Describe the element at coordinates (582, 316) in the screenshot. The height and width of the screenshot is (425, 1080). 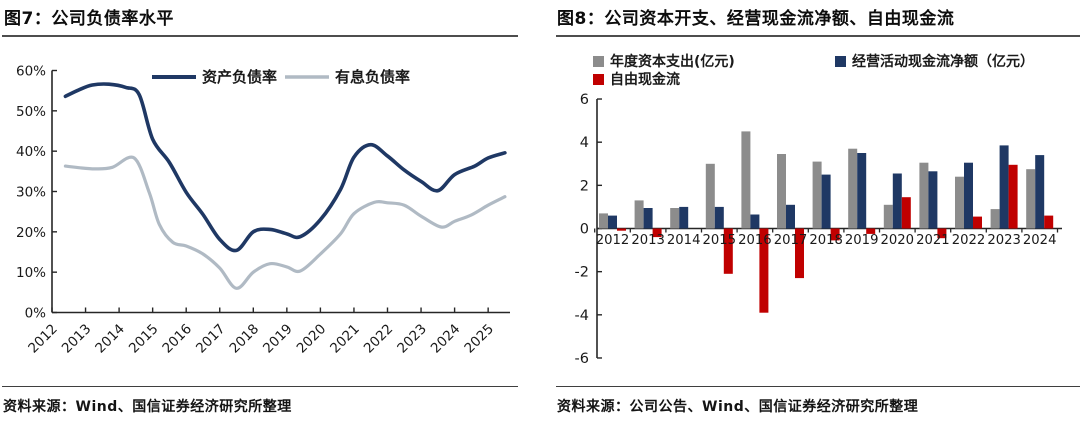
I see `y-tick-label: -4` at that location.